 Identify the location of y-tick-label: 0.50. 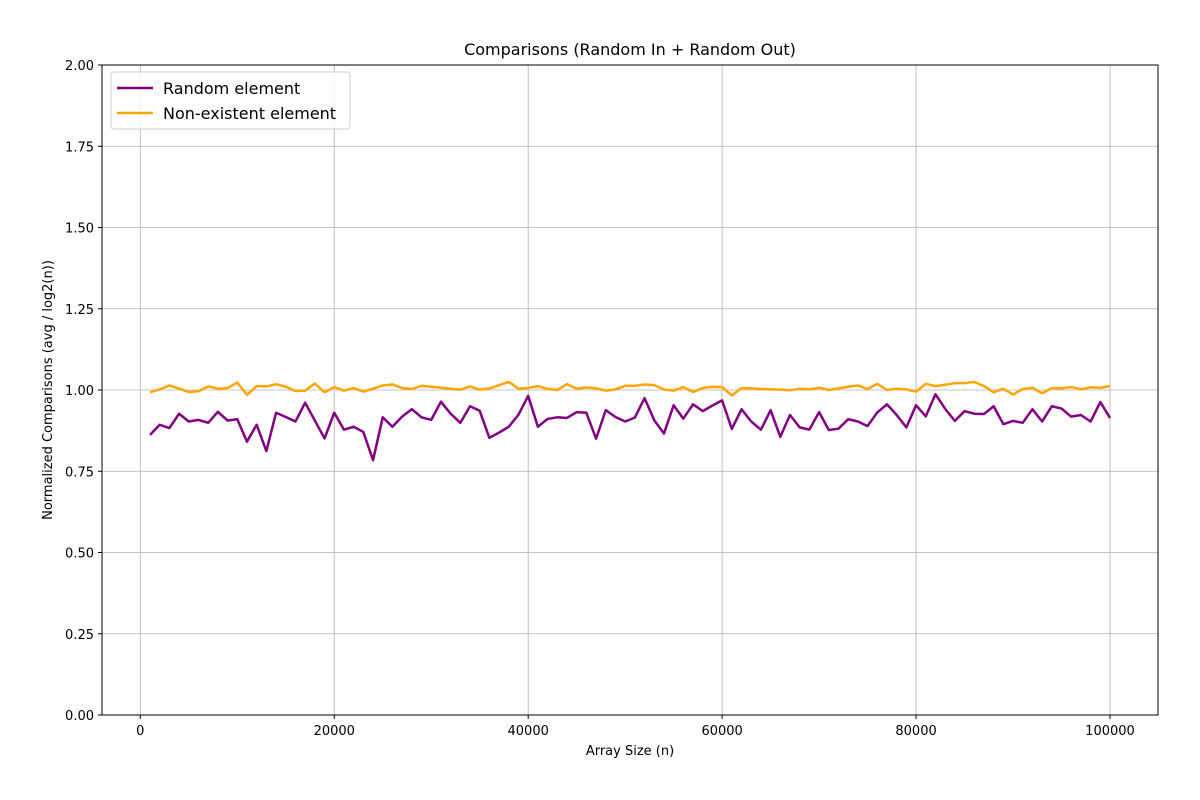
(79, 554).